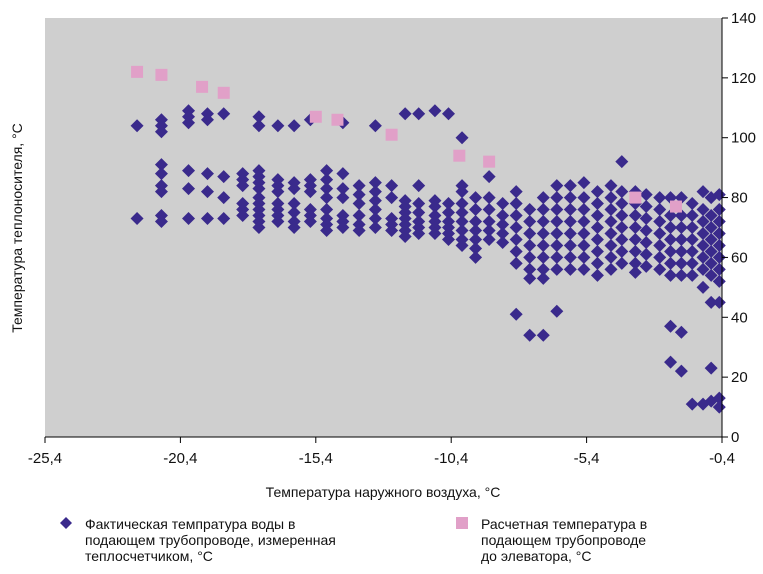  I want to click on x-tick-label: -5,4, so click(587, 458).